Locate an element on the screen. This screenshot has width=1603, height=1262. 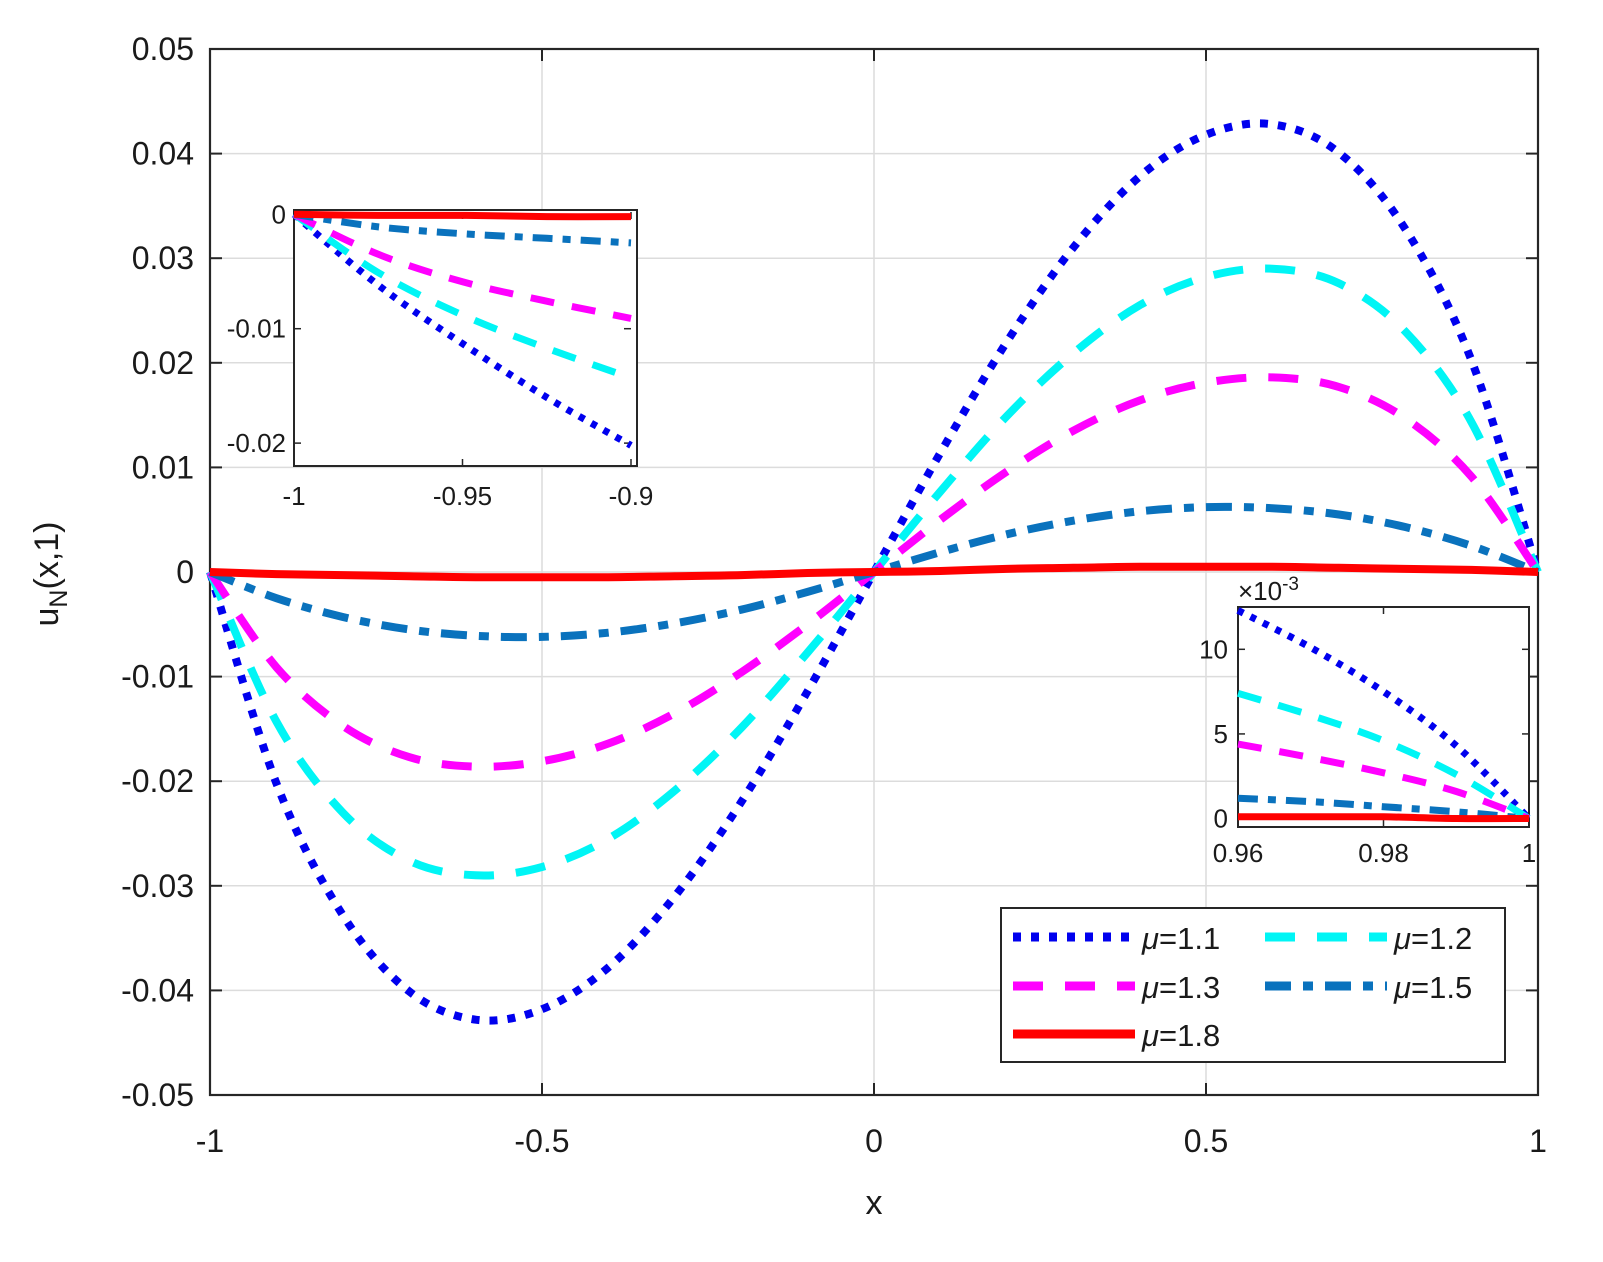
x-tick-label: -1 is located at coordinates (210, 1141).